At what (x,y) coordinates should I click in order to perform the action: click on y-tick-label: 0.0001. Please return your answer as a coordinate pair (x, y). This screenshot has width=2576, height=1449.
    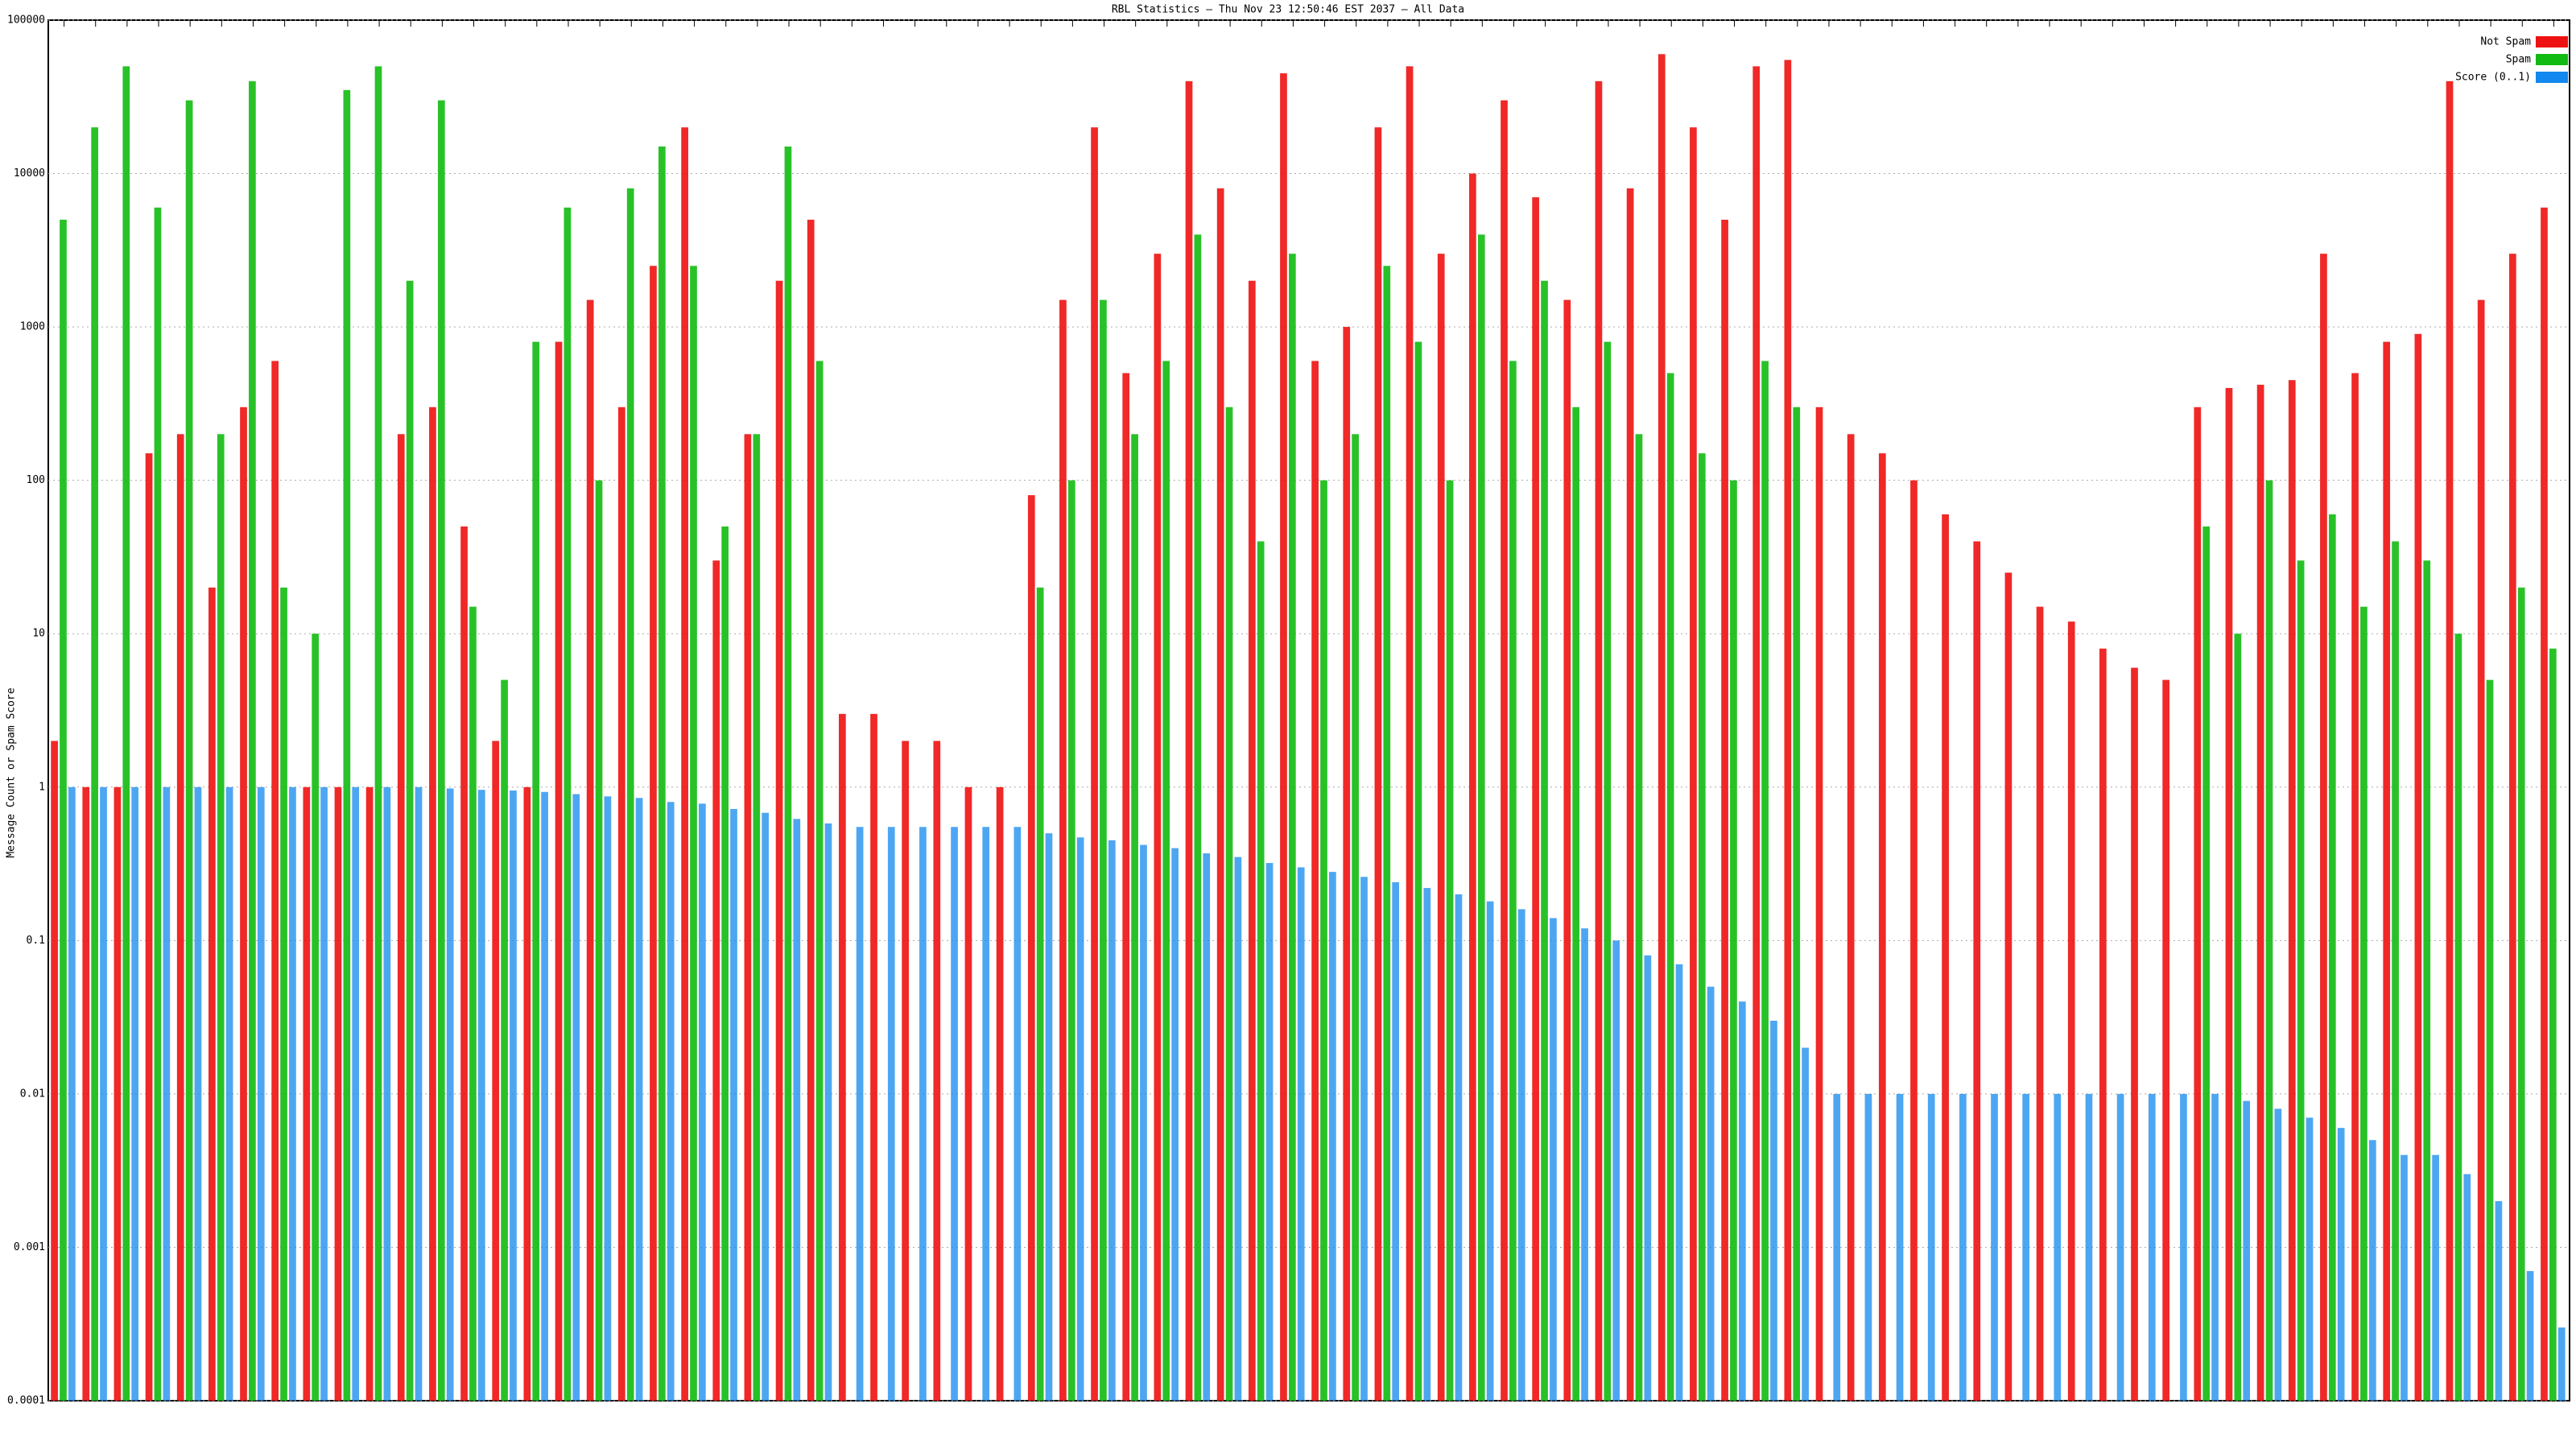
    Looking at the image, I should click on (26, 1401).